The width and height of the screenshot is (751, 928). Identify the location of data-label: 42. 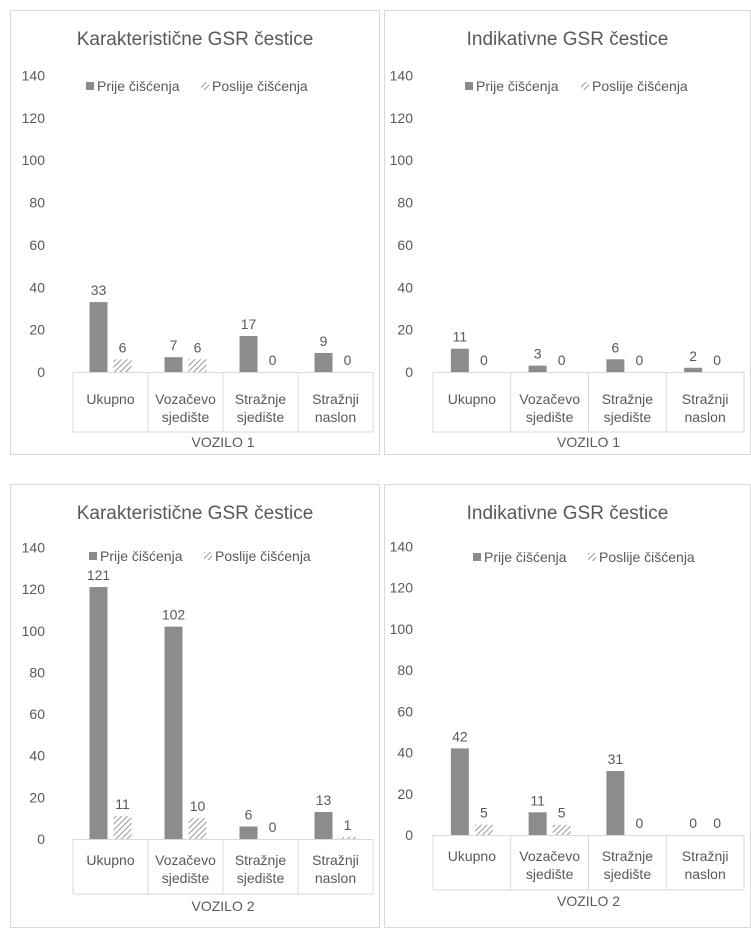
(460, 736).